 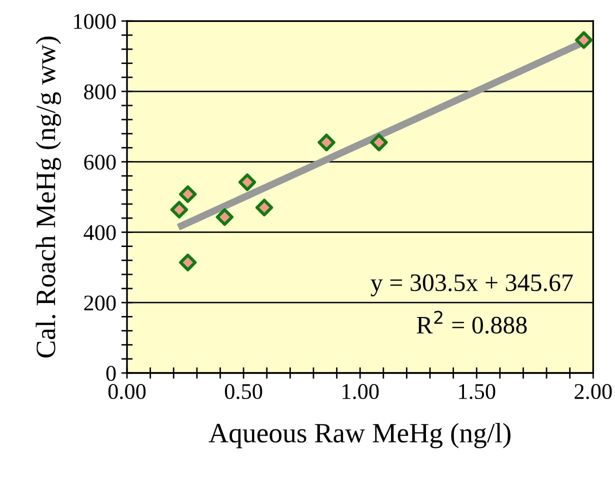 I want to click on y-tick-label: 1000, so click(x=95, y=21).